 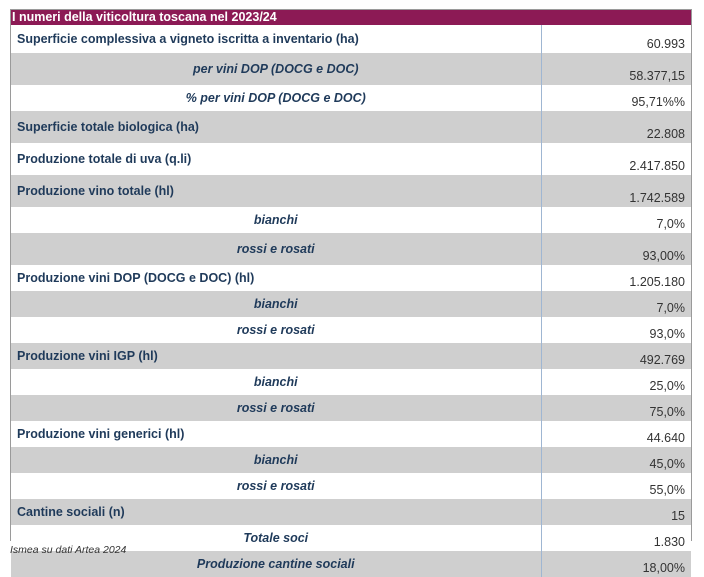 I want to click on table-row: Cantine sociali (n) 15, so click(x=351, y=512).